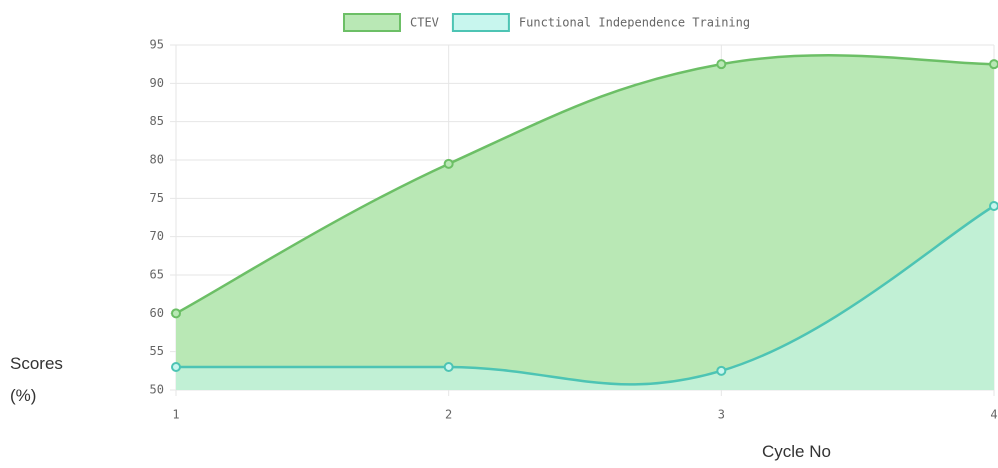  I want to click on x-axis-title: Cycle No, so click(796, 451).